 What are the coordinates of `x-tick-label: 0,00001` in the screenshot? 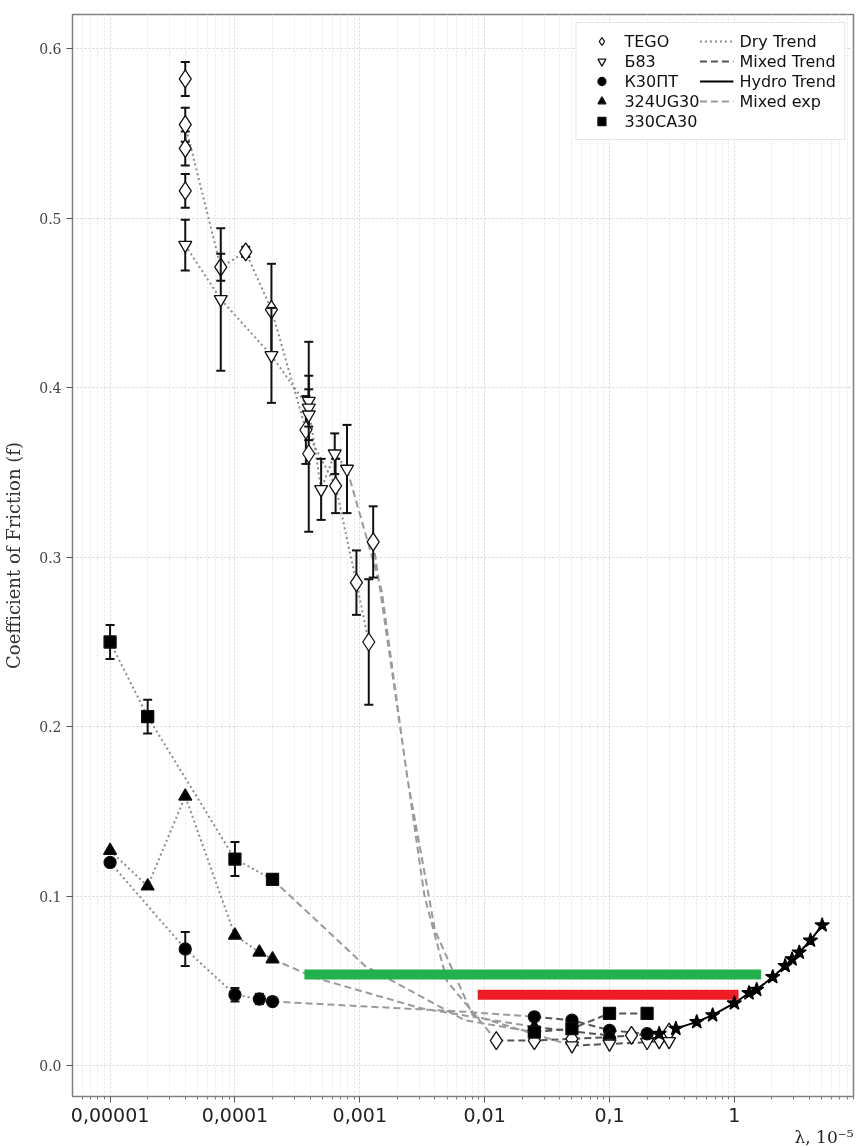 It's located at (110, 1114).